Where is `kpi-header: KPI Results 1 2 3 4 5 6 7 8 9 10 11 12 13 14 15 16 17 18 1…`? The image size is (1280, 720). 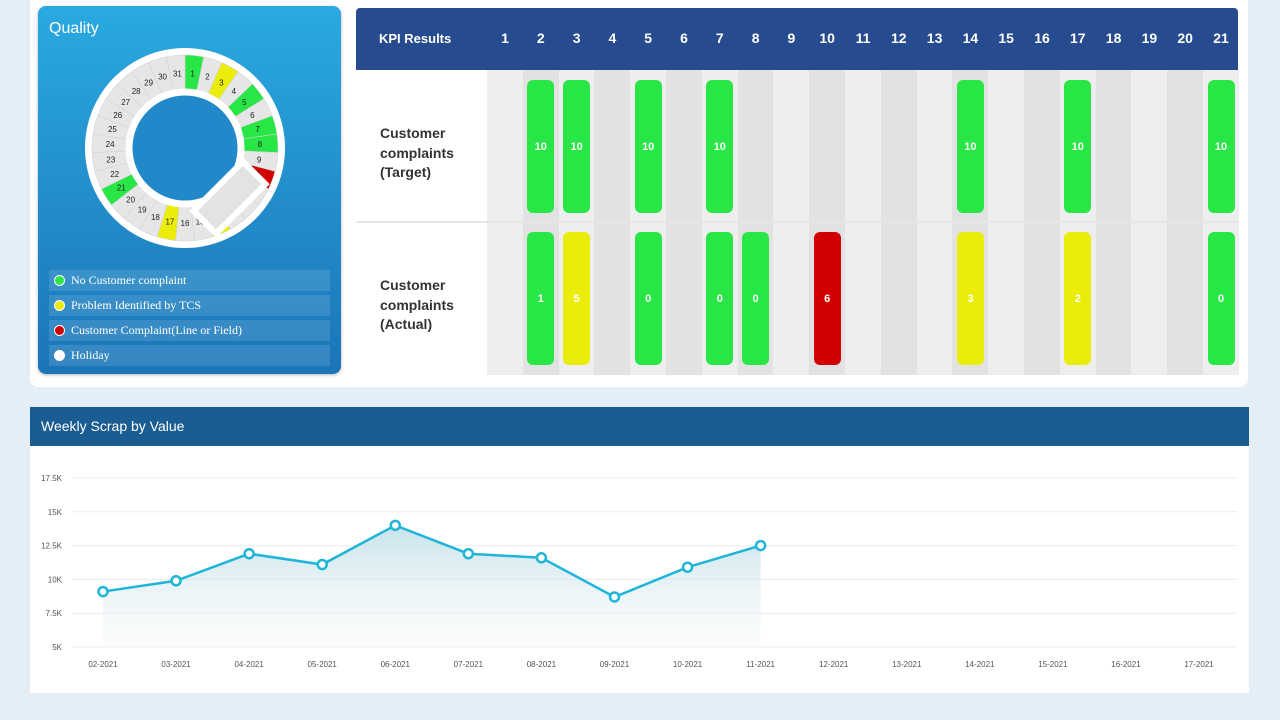
kpi-header: KPI Results 1 2 3 4 5 6 7 8 9 10 11 12 13 14 15 16 17 18 1… is located at coordinates (797, 39).